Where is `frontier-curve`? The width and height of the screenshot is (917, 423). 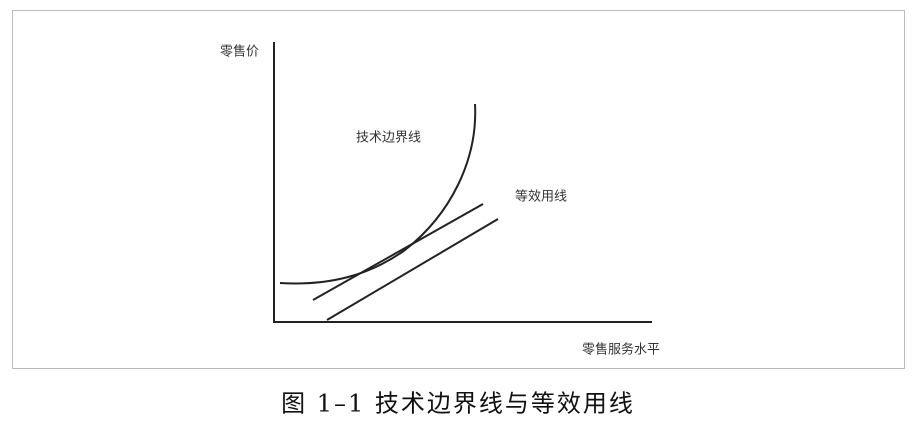
frontier-curve is located at coordinates (378, 194).